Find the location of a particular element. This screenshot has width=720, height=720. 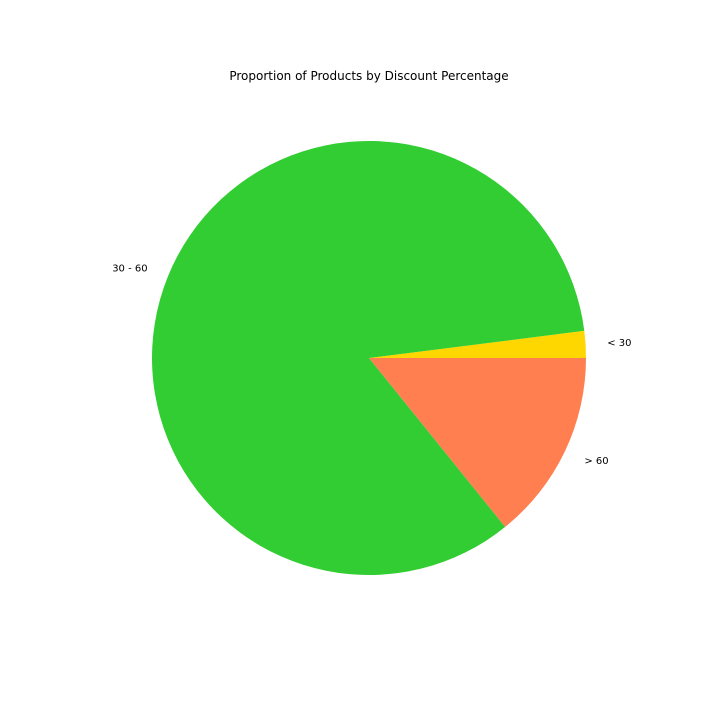

slice-label: > 60 is located at coordinates (596, 461).